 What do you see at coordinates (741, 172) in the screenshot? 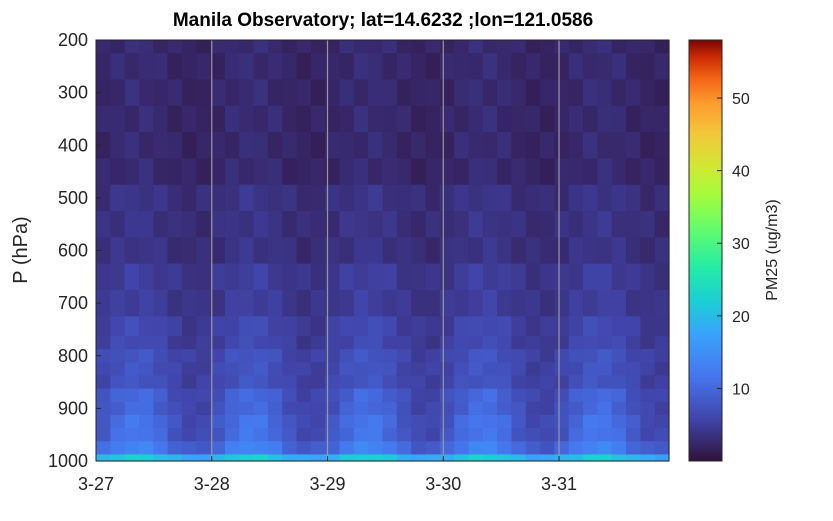
I see `colorbar-tick-label: 40` at bounding box center [741, 172].